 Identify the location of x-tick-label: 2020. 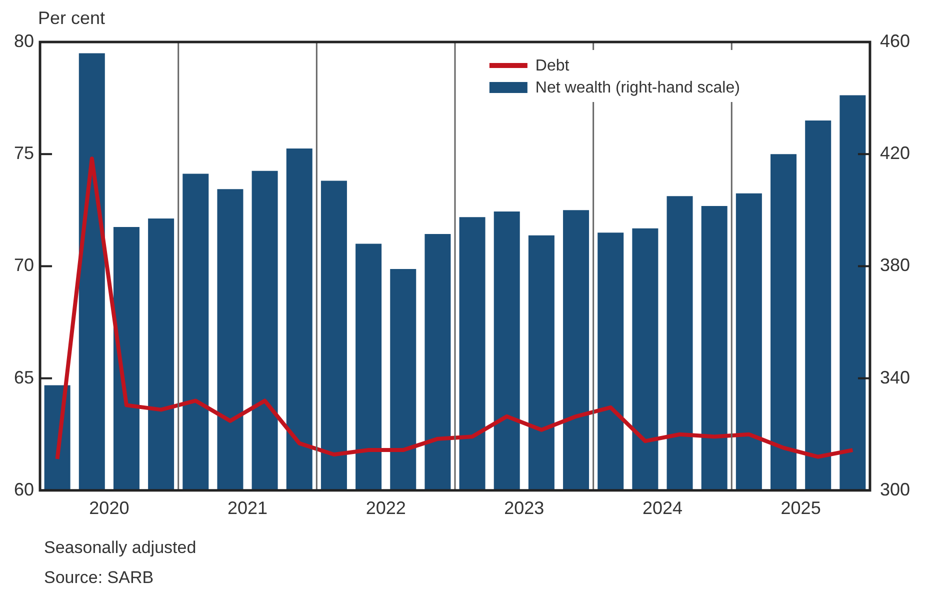
(109, 508).